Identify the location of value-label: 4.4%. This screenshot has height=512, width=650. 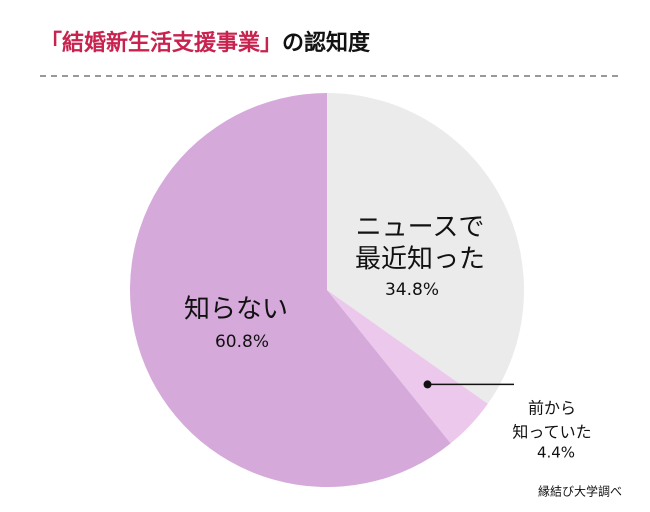
(556, 453).